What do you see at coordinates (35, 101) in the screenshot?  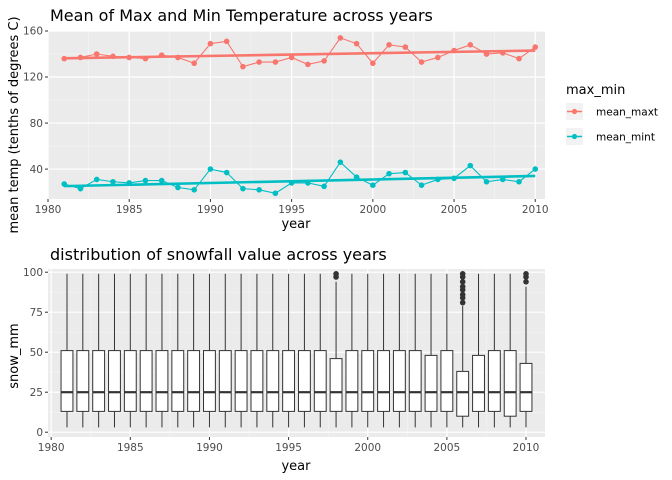 I see `temperature-y-ticks: 40 80 120 160` at bounding box center [35, 101].